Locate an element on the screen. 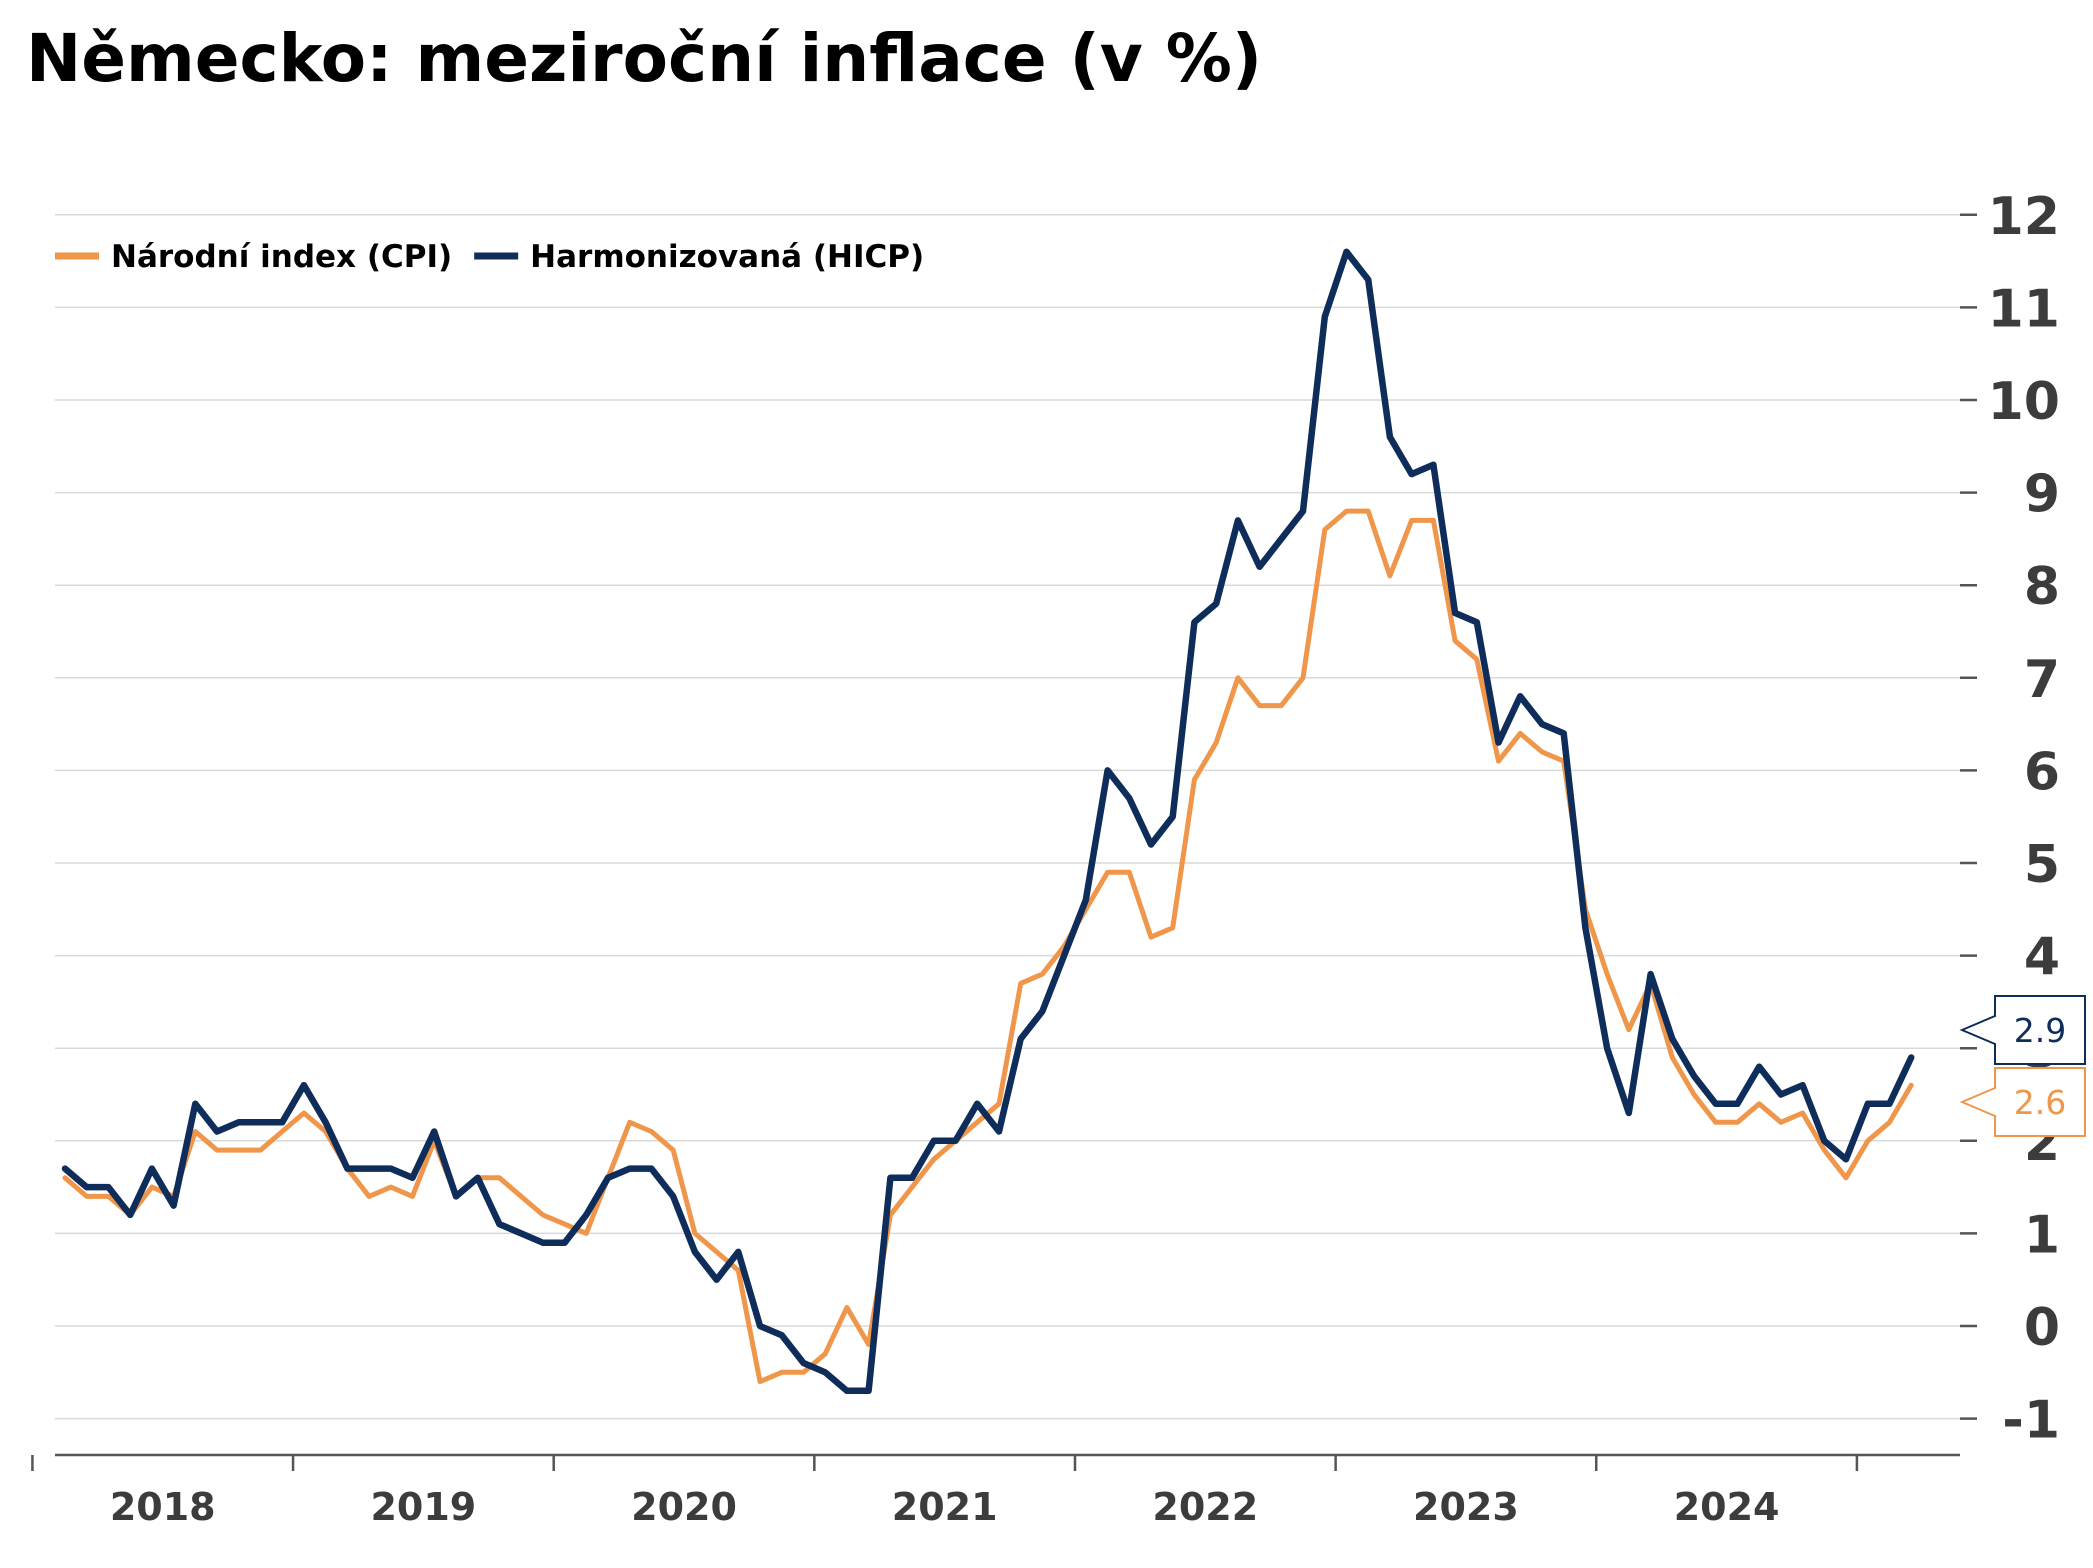  legend-label-hicp: Harmonizovaná (HICP) is located at coordinates (727, 257).